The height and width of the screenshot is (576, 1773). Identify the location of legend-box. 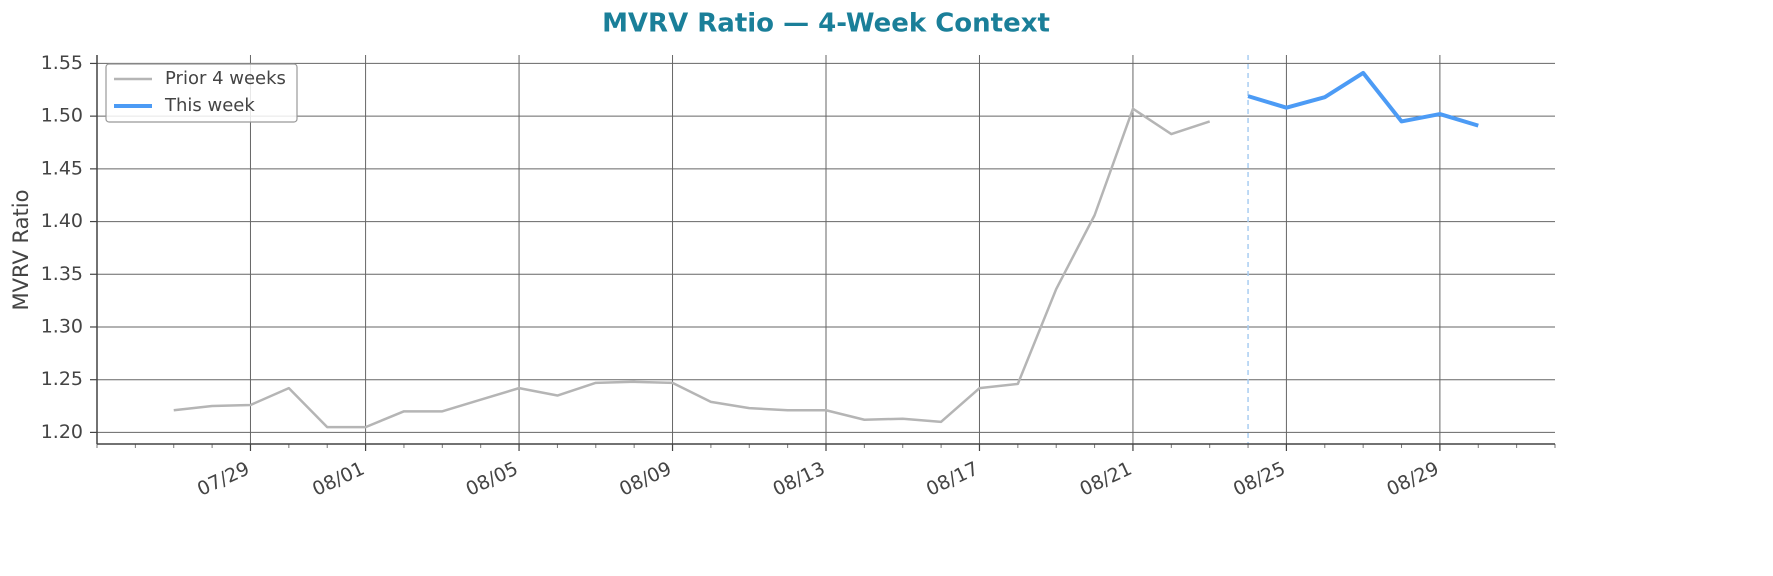
(201, 93).